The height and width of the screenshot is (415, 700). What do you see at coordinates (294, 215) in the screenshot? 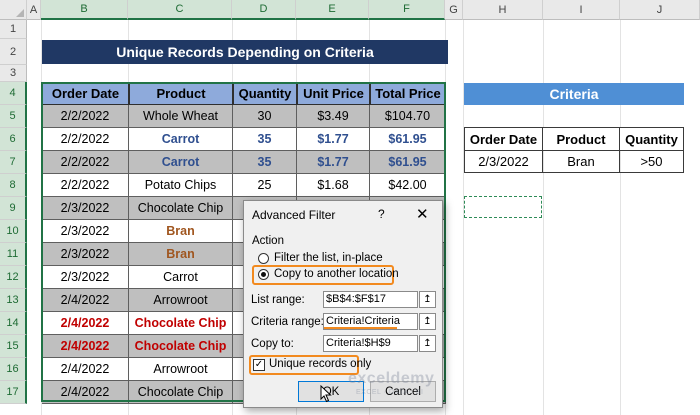
I see `dialog-title: Advanced Filter` at bounding box center [294, 215].